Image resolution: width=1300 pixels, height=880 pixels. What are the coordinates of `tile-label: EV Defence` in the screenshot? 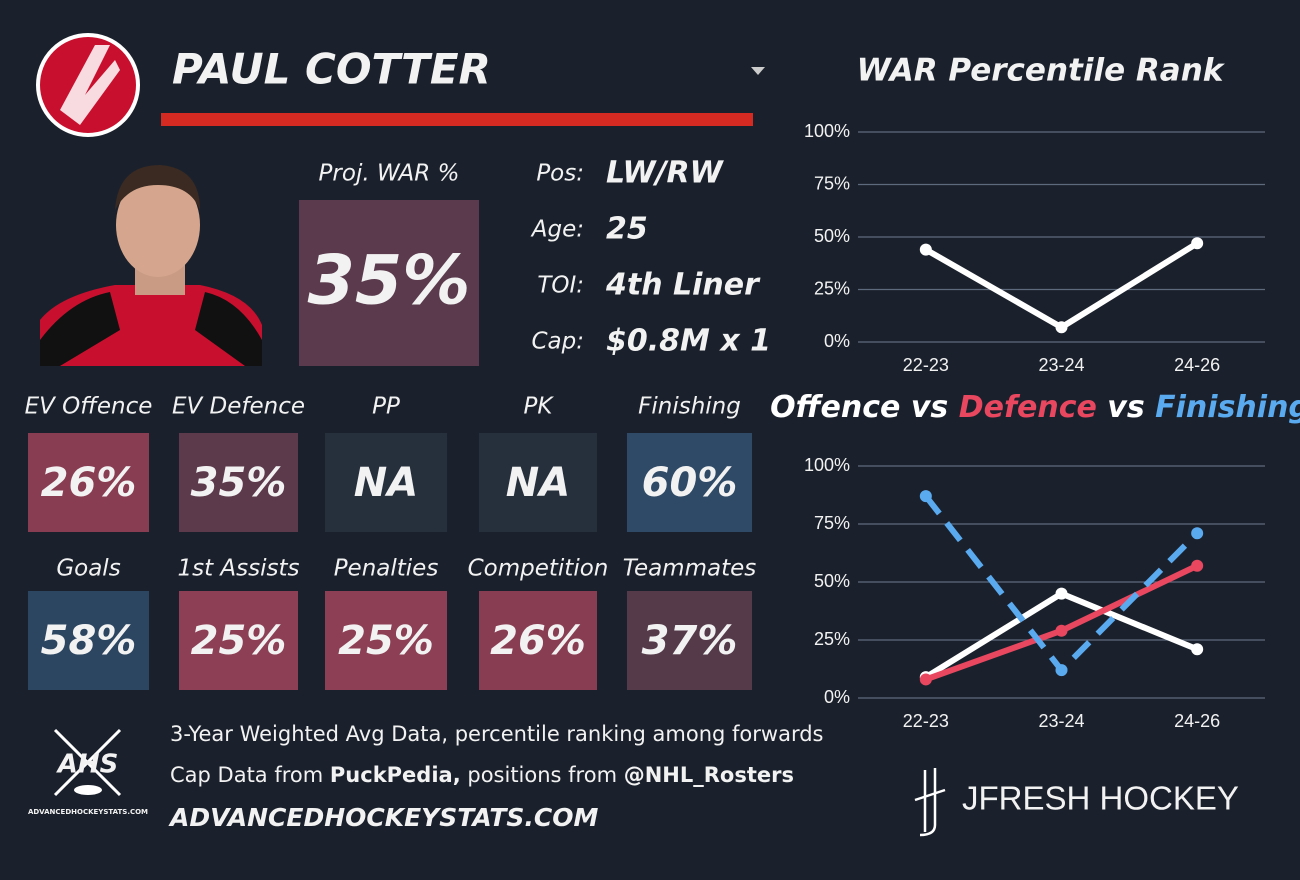 It's located at (238, 407).